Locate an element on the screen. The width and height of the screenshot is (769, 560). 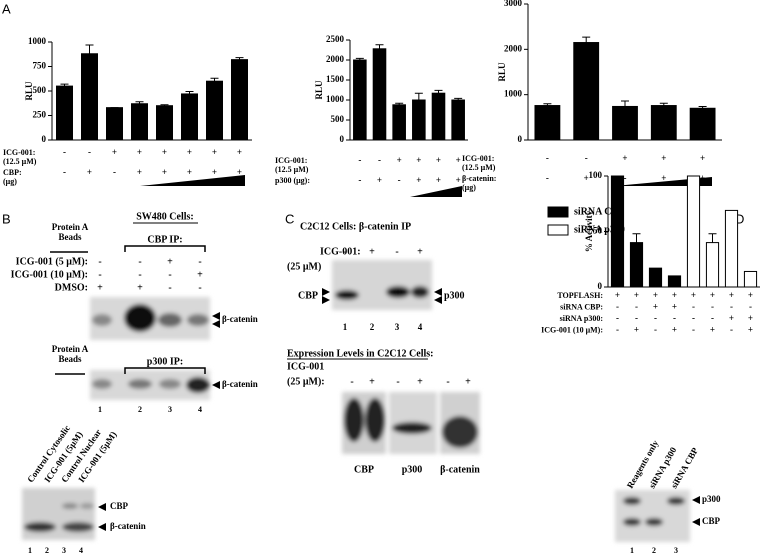
legend-label: siRNA p300 is located at coordinates (599, 229).